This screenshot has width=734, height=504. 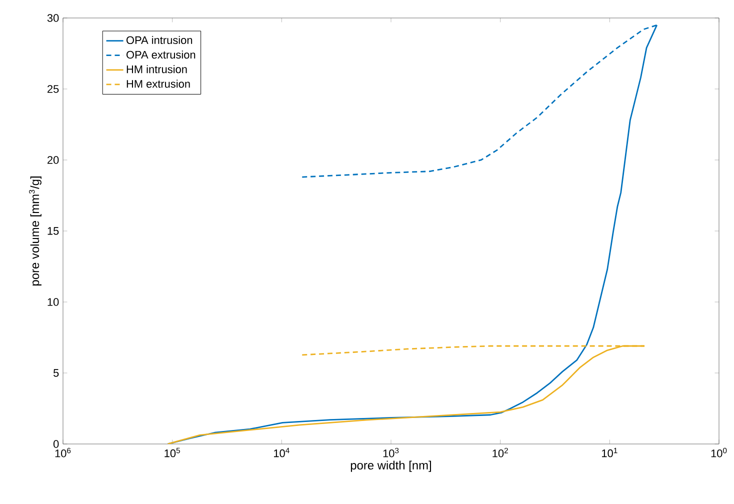 What do you see at coordinates (56, 373) in the screenshot?
I see `y-tick-label: 5` at bounding box center [56, 373].